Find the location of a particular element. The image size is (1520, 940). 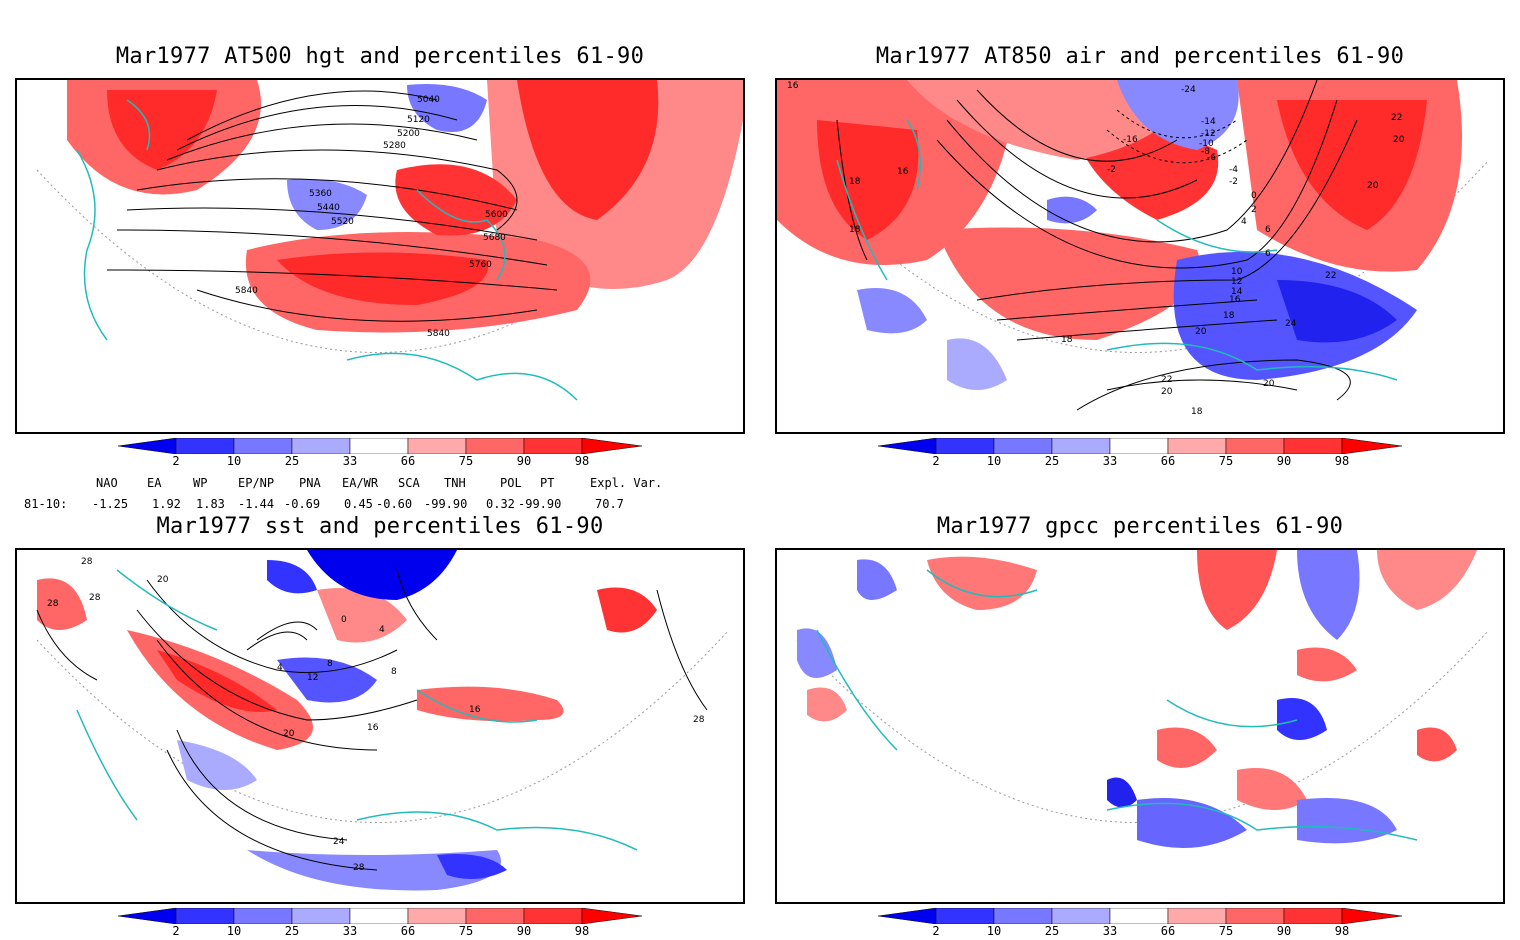

index-header: EA/WR is located at coordinates (360, 483).